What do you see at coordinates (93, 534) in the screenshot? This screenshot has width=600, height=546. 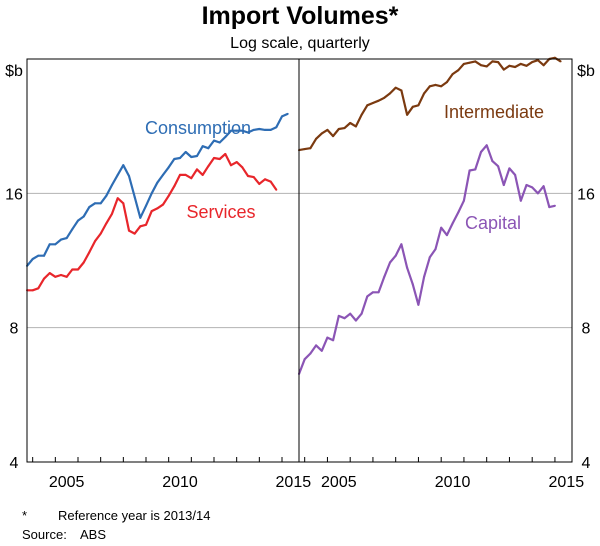 I see `source-text: ABS` at bounding box center [93, 534].